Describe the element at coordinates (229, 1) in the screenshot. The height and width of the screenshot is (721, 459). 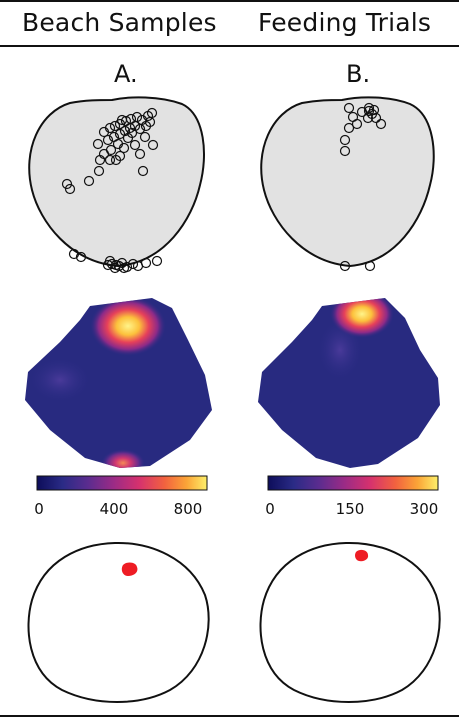
I see `top-rule` at that location.